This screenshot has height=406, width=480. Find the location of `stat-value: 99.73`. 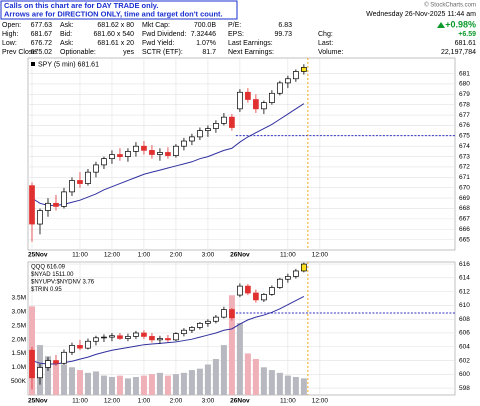

stat-value: 99.73 is located at coordinates (283, 34).